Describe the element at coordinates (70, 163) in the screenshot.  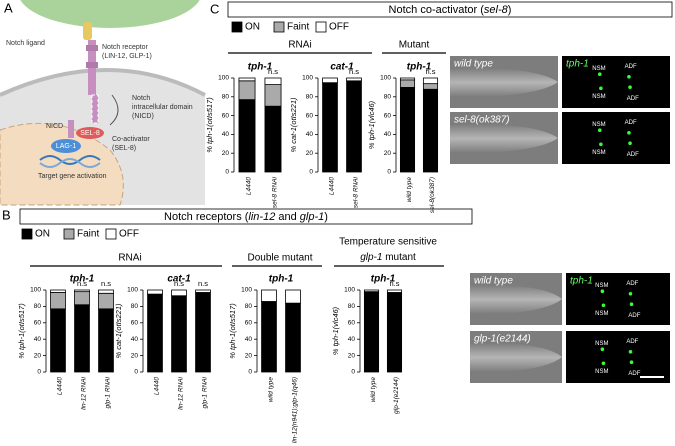
I see `dna` at that location.